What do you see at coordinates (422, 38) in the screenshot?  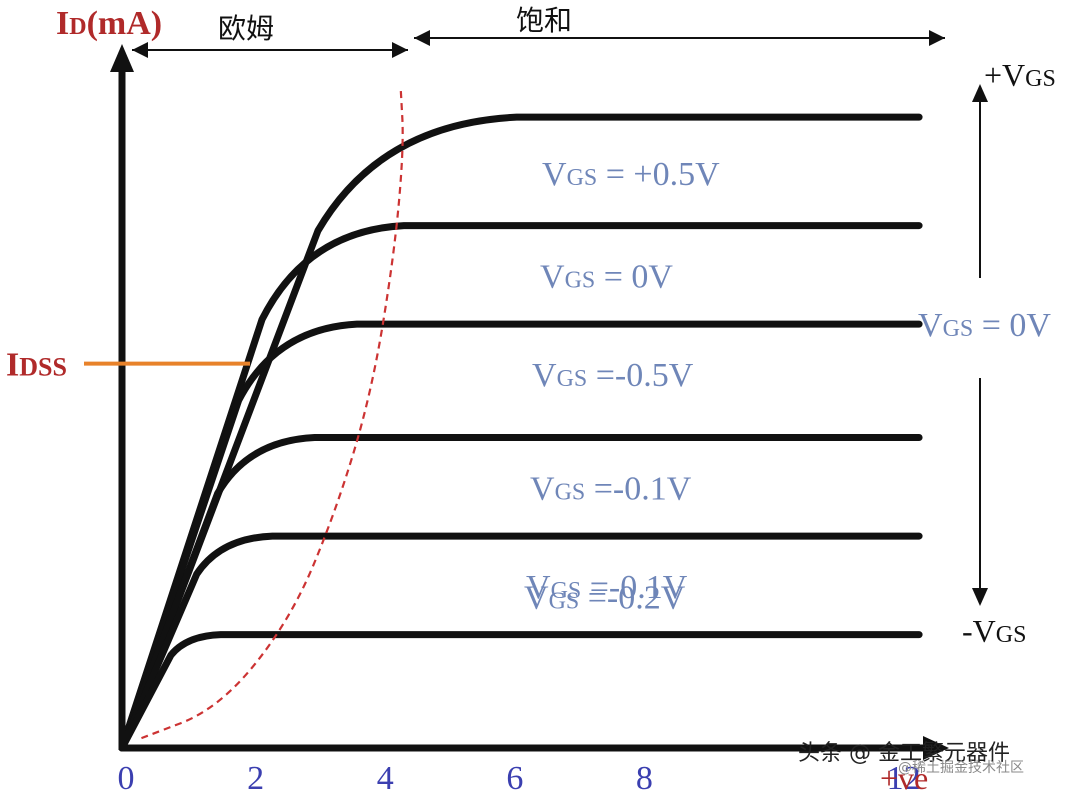 I see `saturation-region-arrow-left-head` at bounding box center [422, 38].